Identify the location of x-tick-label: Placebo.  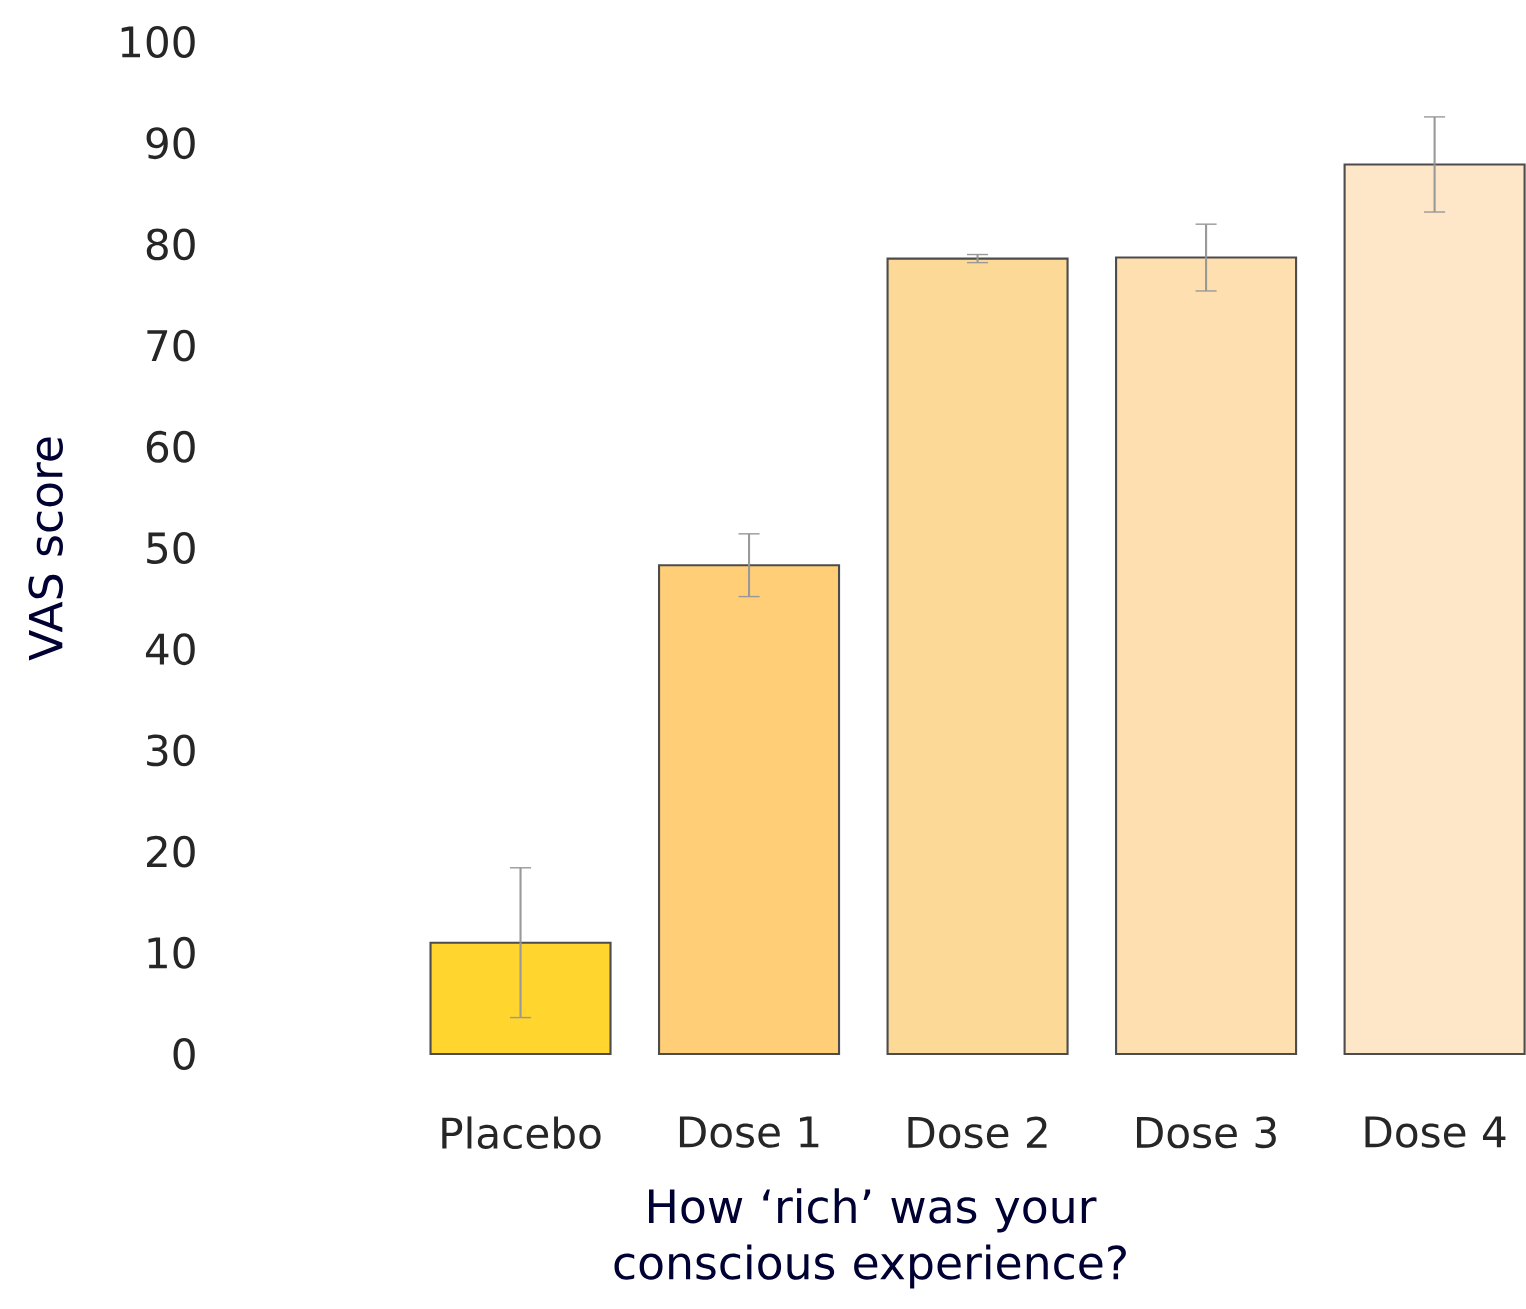
(521, 1133).